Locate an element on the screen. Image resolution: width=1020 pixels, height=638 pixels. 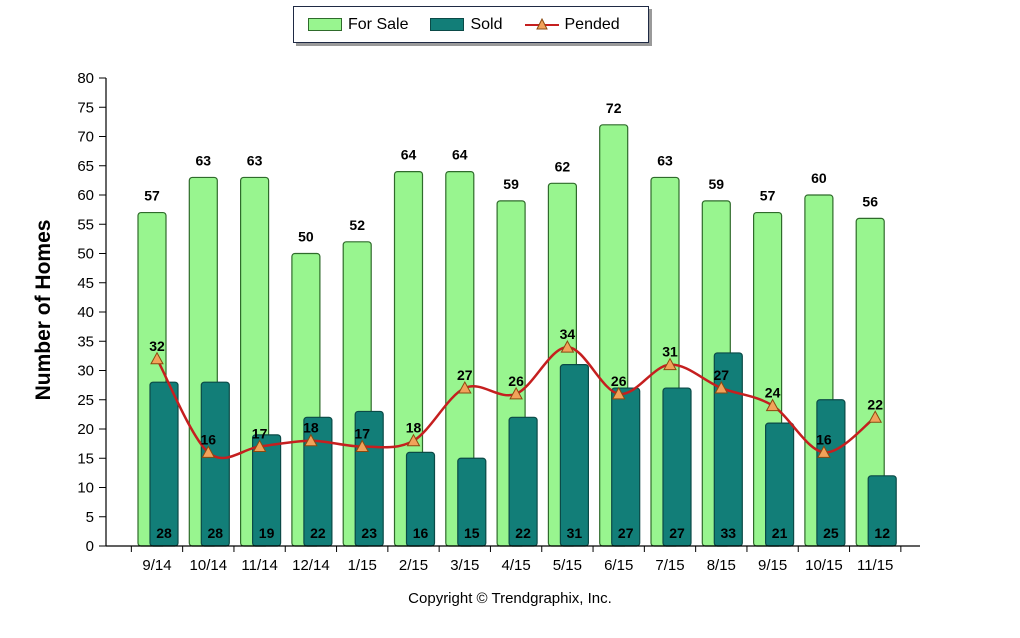
y-tick-label: 25 is located at coordinates (85, 400).